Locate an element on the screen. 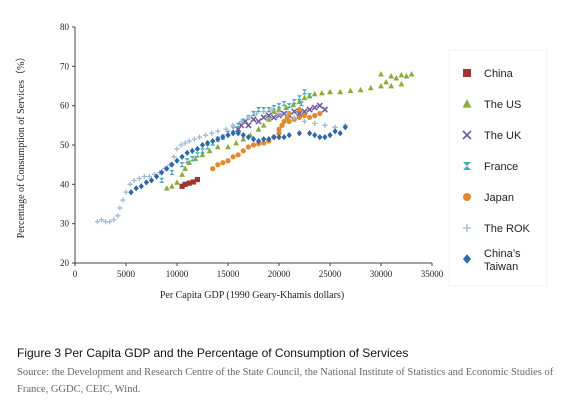  y-tick-label: 40 is located at coordinates (65, 184).